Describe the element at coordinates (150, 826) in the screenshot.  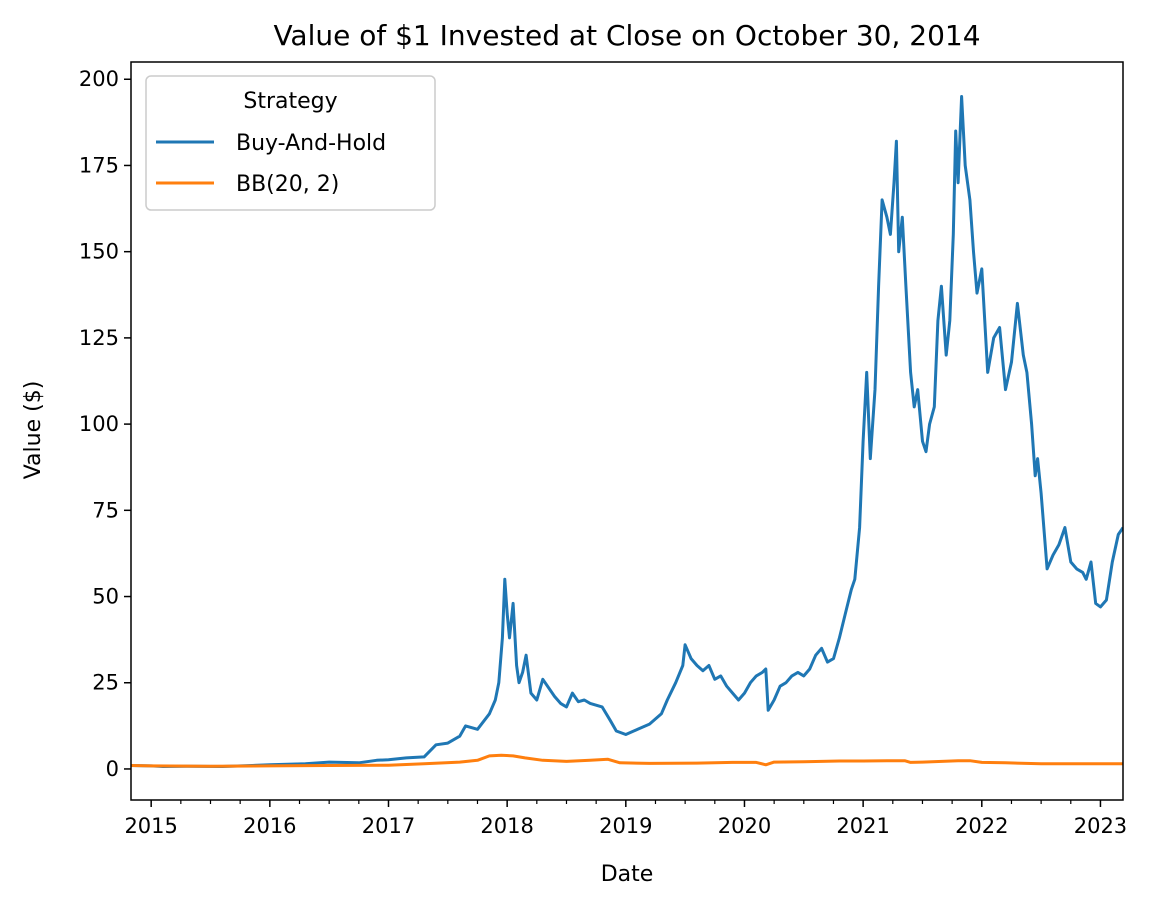
I see `x-tick-label: 2015` at that location.